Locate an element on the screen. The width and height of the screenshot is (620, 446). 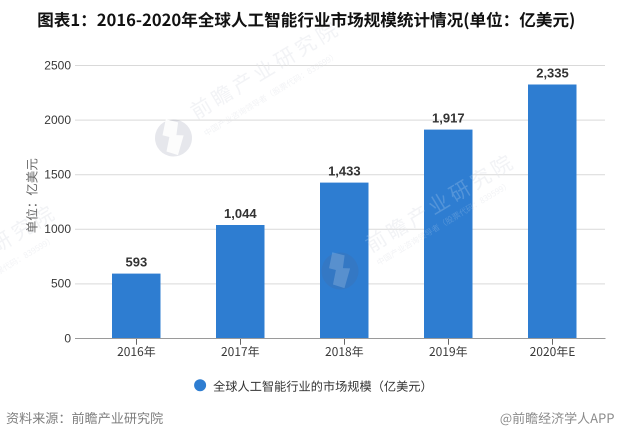
svg-text: 1500 is located at coordinates (57, 175).